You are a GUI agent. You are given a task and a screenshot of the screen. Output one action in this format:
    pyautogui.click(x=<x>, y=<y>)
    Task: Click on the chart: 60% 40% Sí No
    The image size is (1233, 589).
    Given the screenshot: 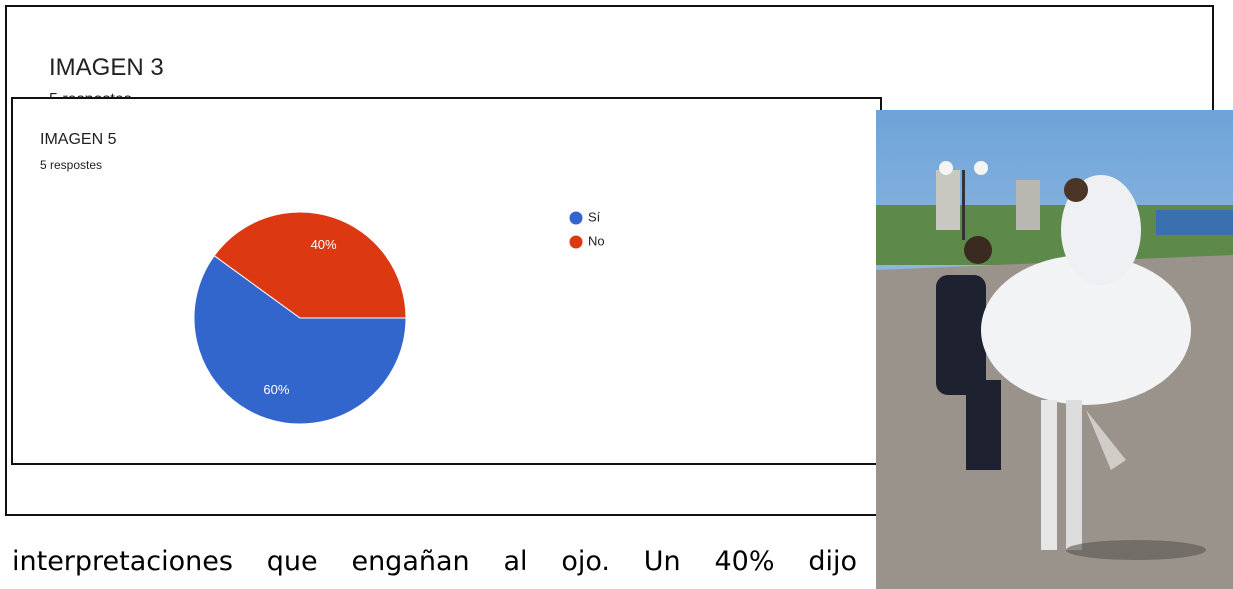 What is the action you would take?
    pyautogui.click(x=399, y=317)
    